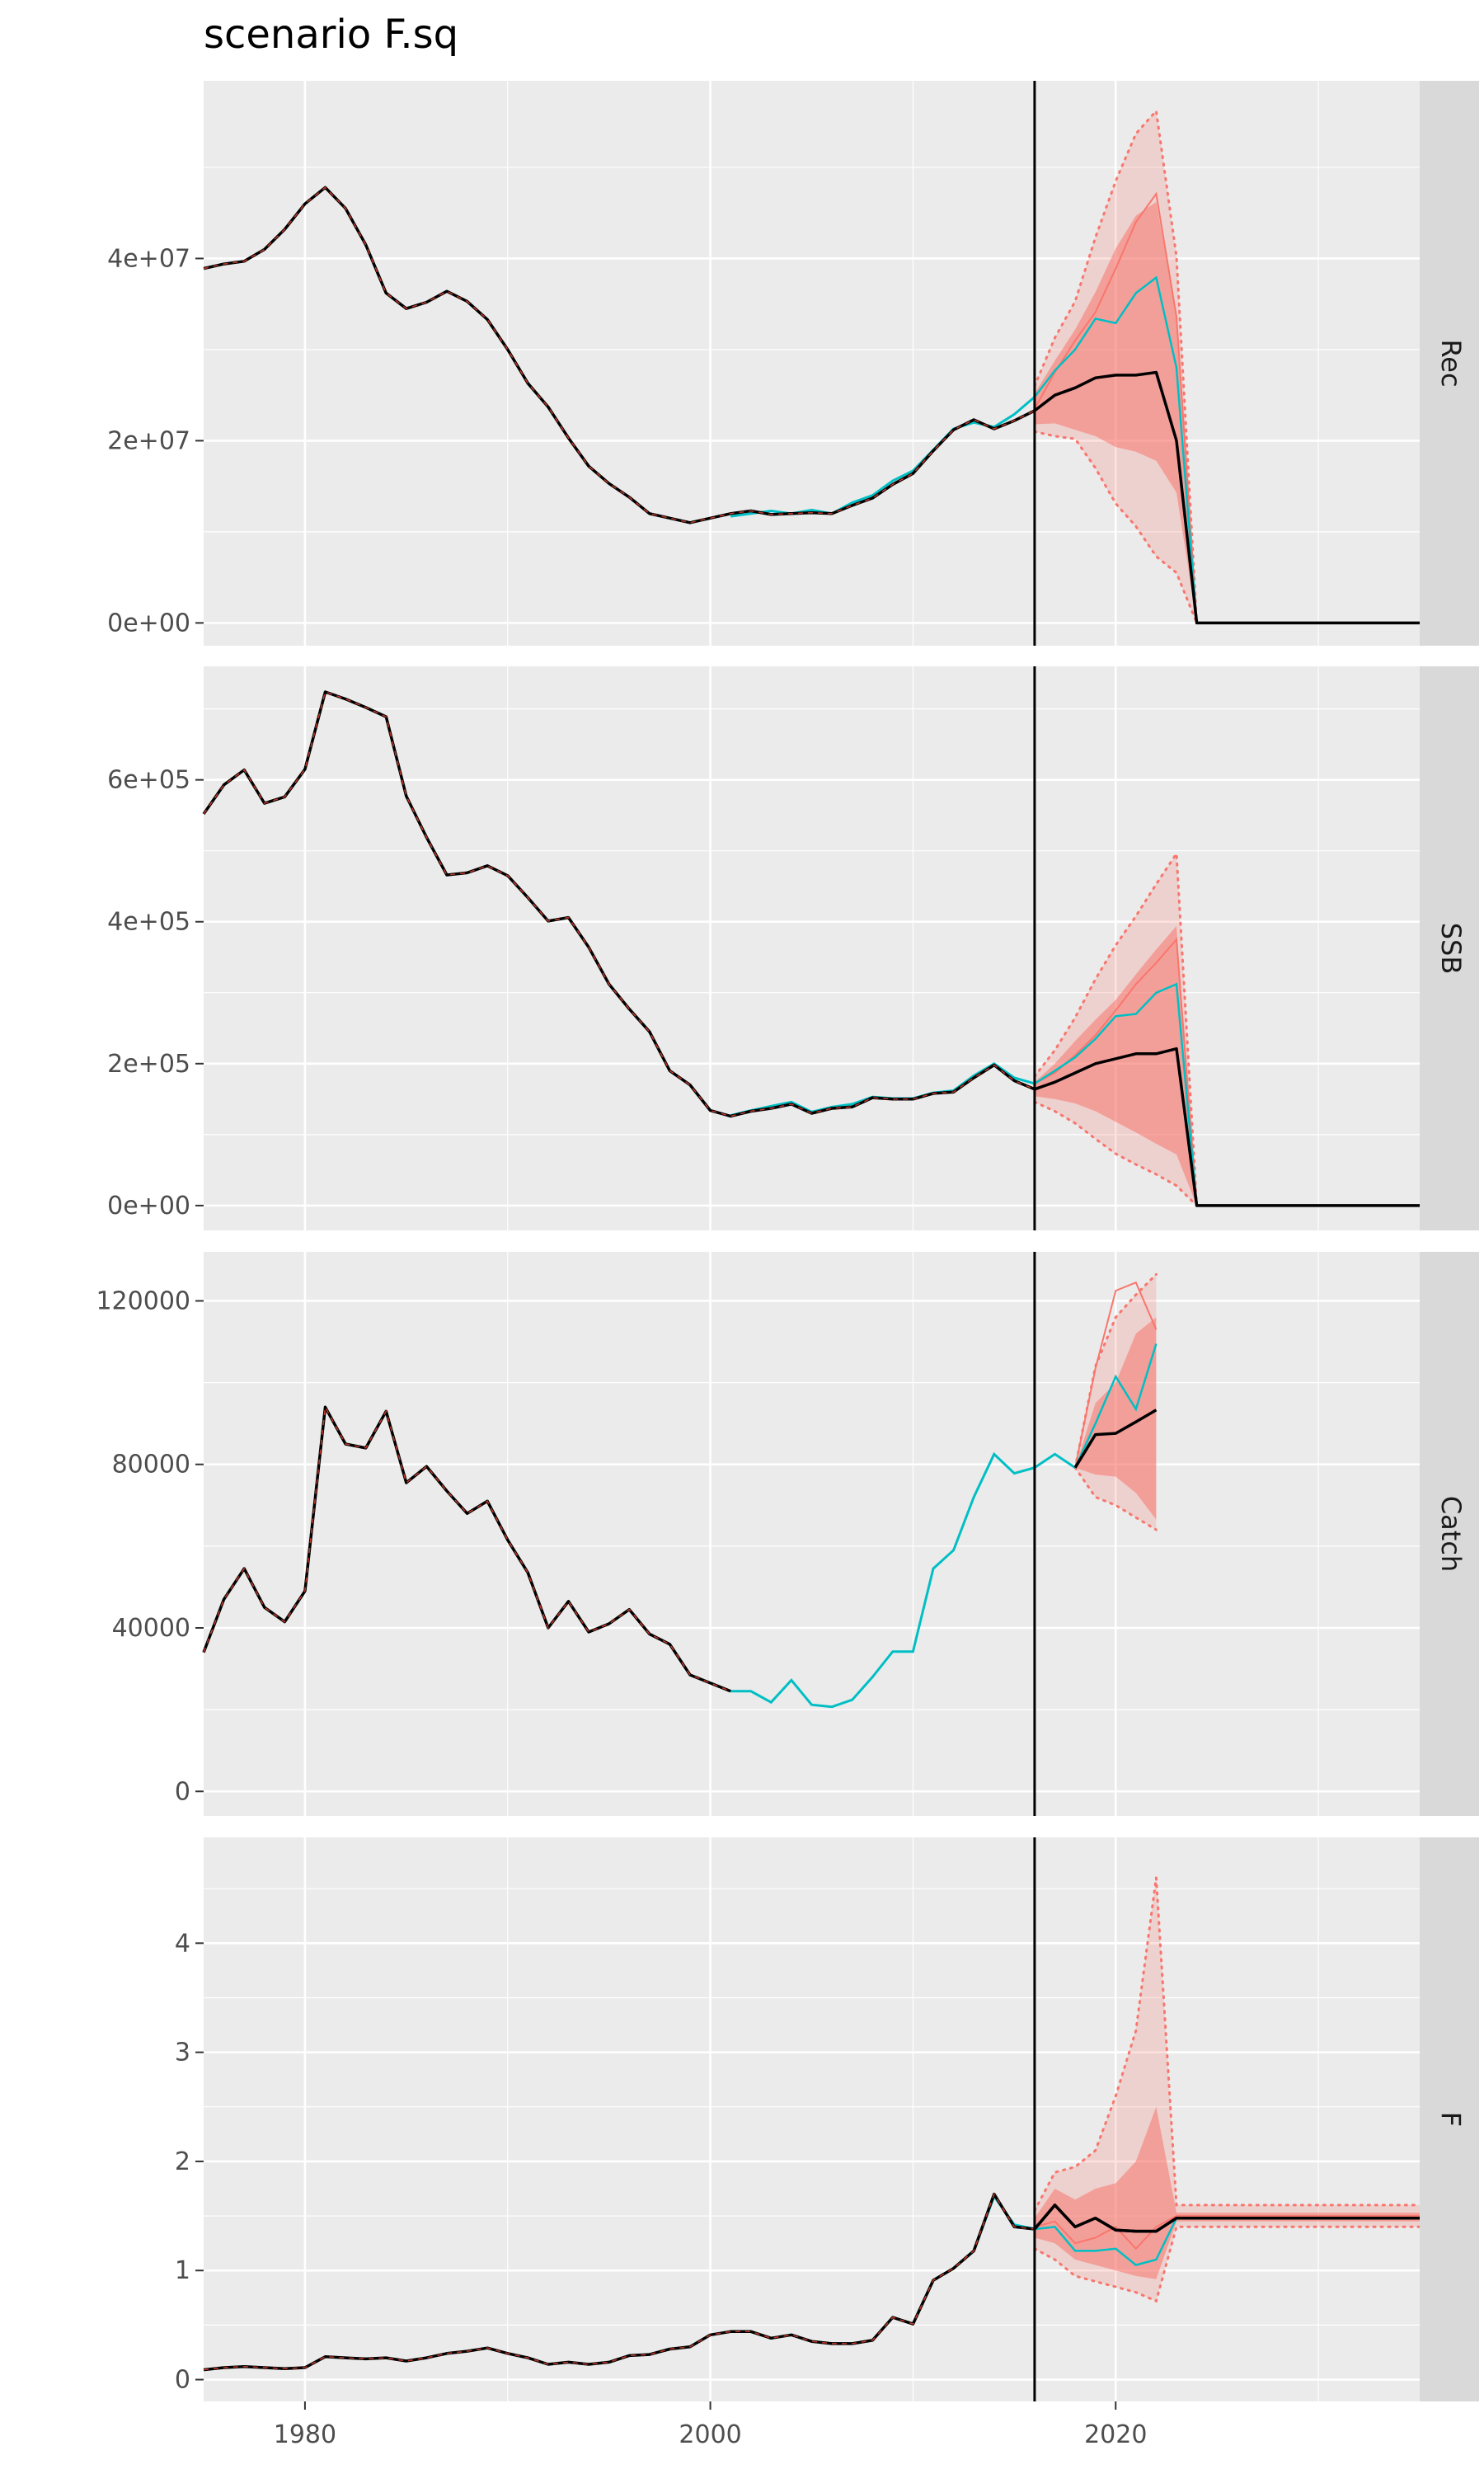 The image size is (1484, 2474). Describe the element at coordinates (903, 1580) in the screenshot. I see `iteration-line-teal-history` at that location.